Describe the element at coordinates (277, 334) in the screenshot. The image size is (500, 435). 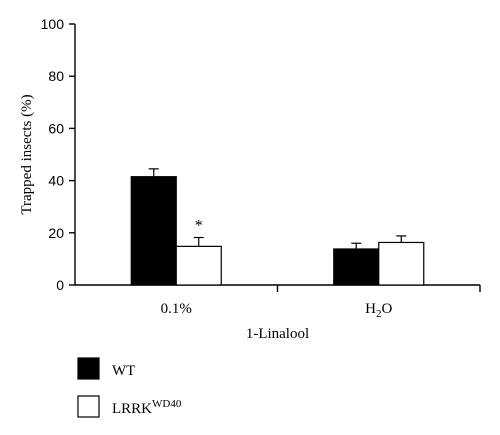
I see `x-axis-title: 1-Linalool` at that location.